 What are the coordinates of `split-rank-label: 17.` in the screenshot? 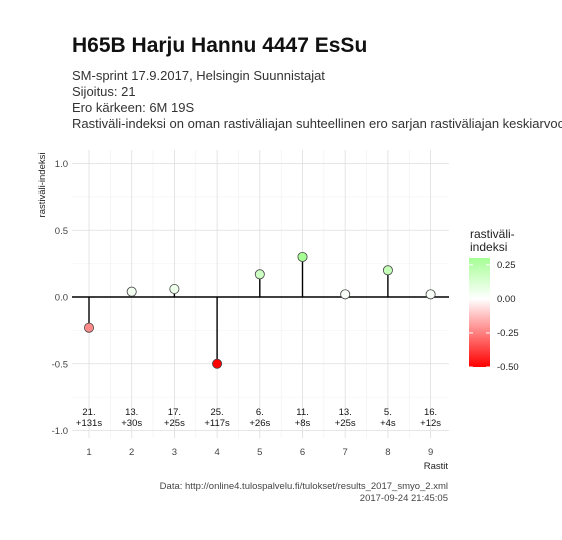 It's located at (174, 412).